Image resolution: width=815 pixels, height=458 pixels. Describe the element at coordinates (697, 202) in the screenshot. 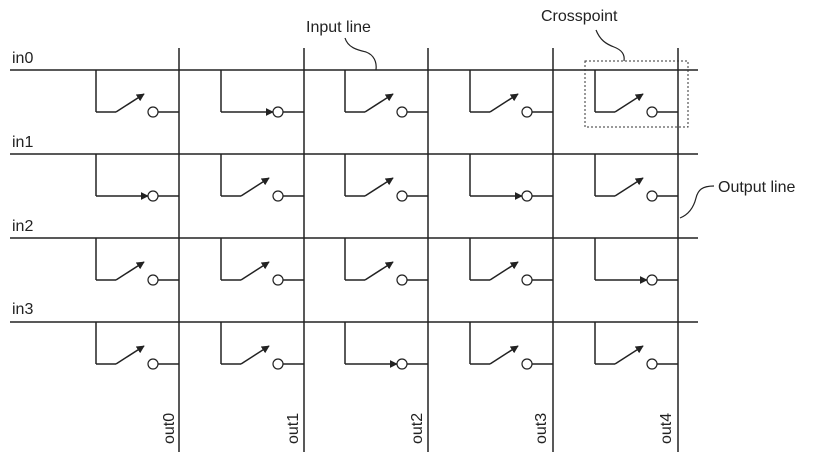

I see `output-line-leader` at that location.